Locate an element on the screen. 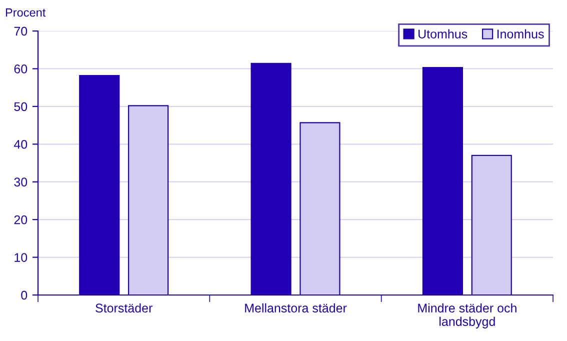  y-axis-title: Procent is located at coordinates (26, 12).